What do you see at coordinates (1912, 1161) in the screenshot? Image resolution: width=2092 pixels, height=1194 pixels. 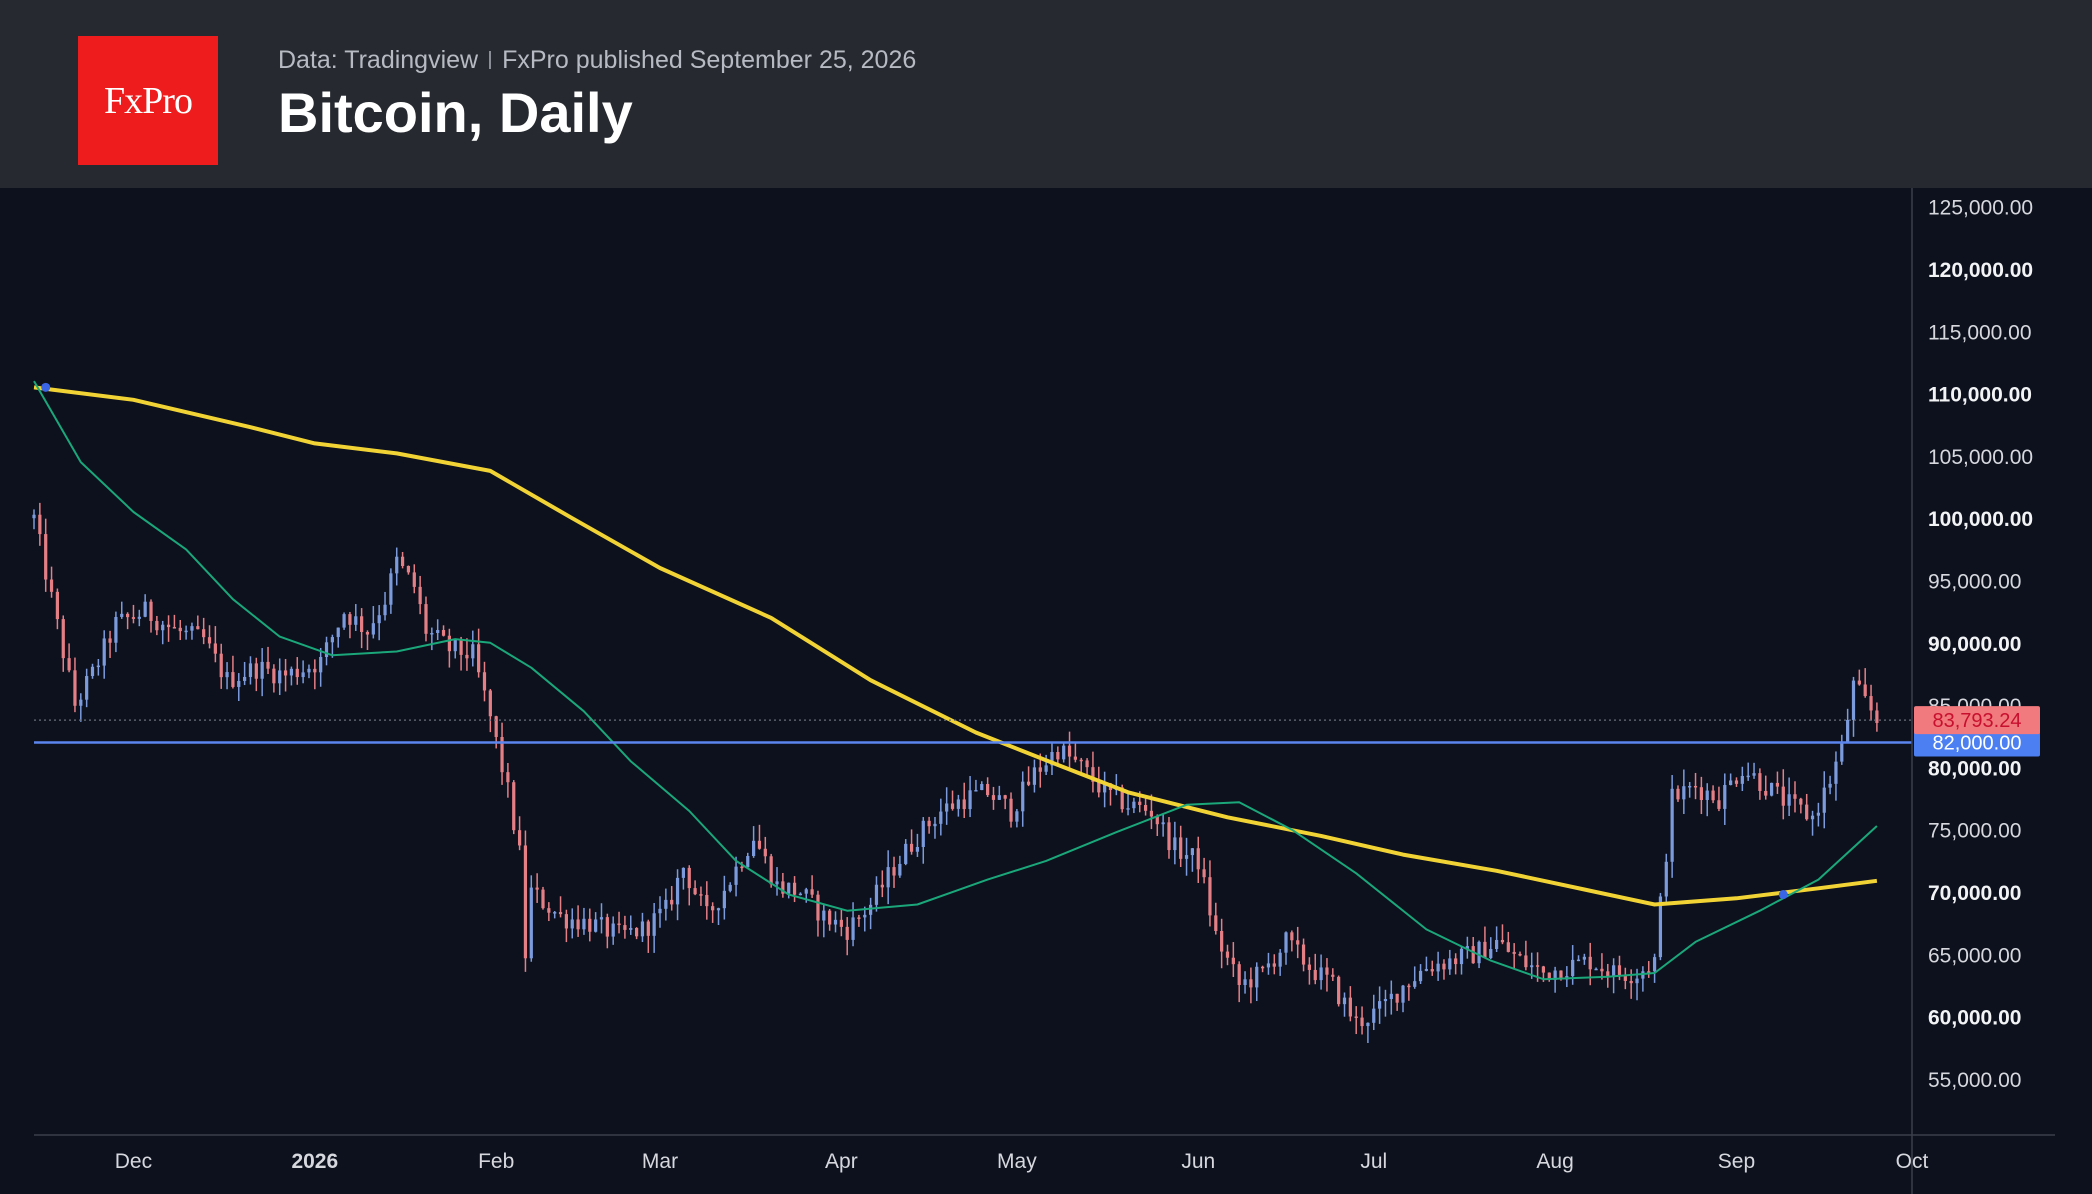 I see `x-tick-label: Oct` at bounding box center [1912, 1161].